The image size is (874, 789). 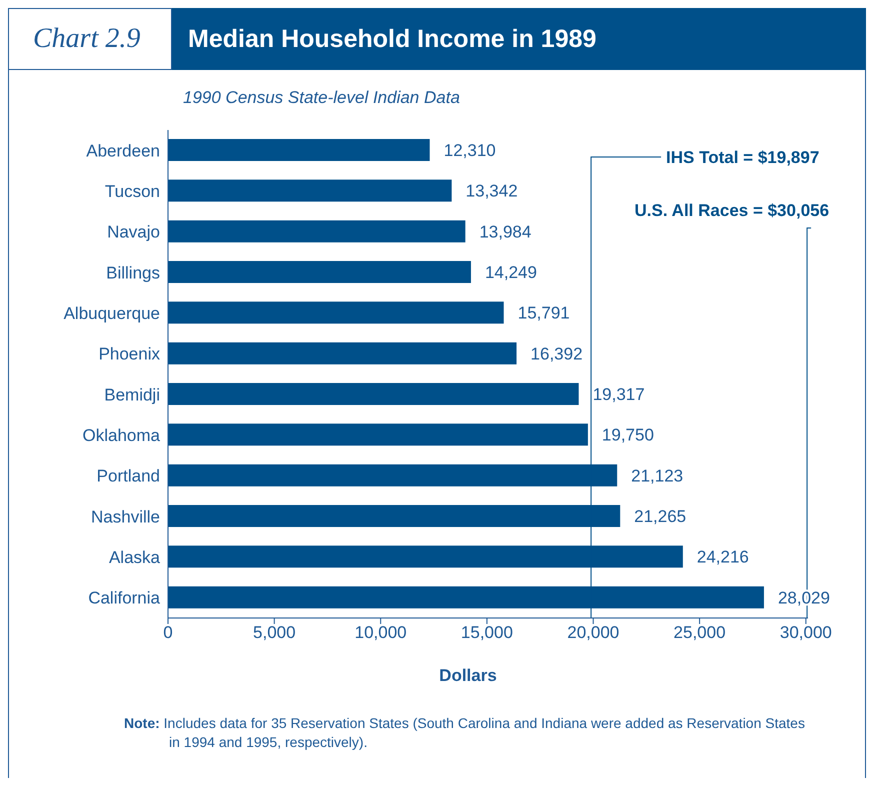 I want to click on x-tick-label: 0, so click(x=168, y=632).